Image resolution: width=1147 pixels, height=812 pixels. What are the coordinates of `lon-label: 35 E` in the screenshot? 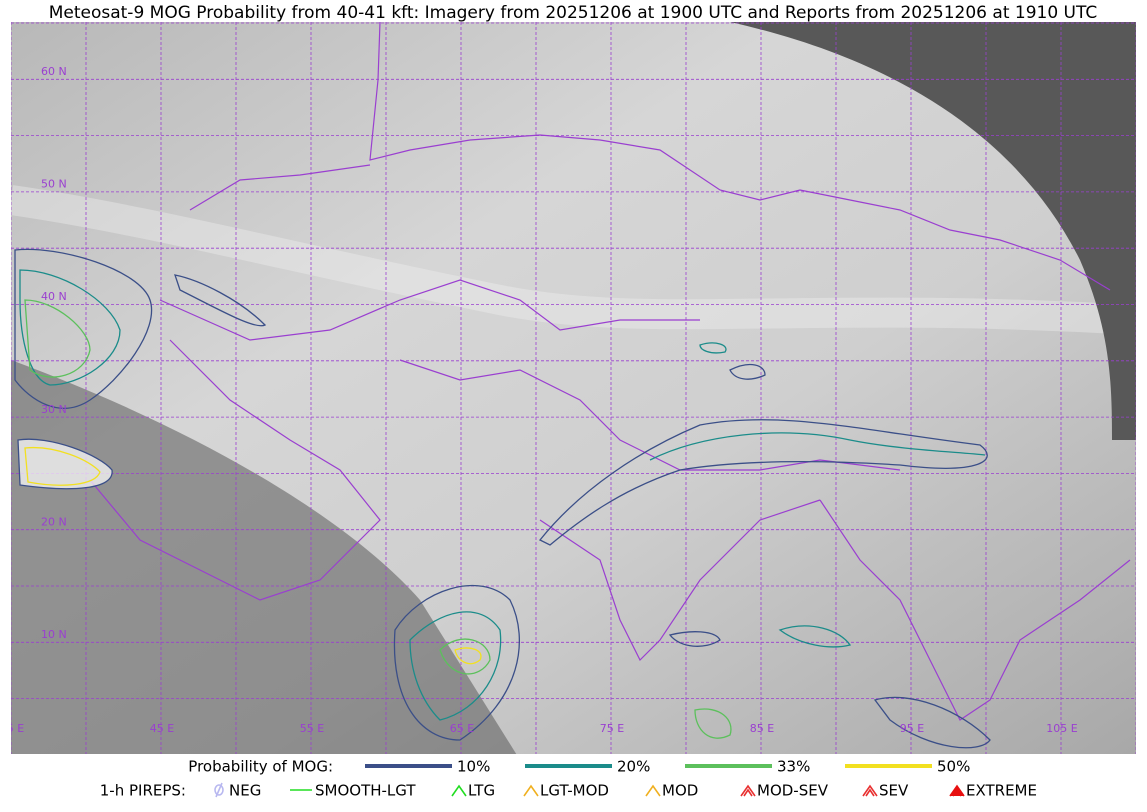 It's located at (12, 728).